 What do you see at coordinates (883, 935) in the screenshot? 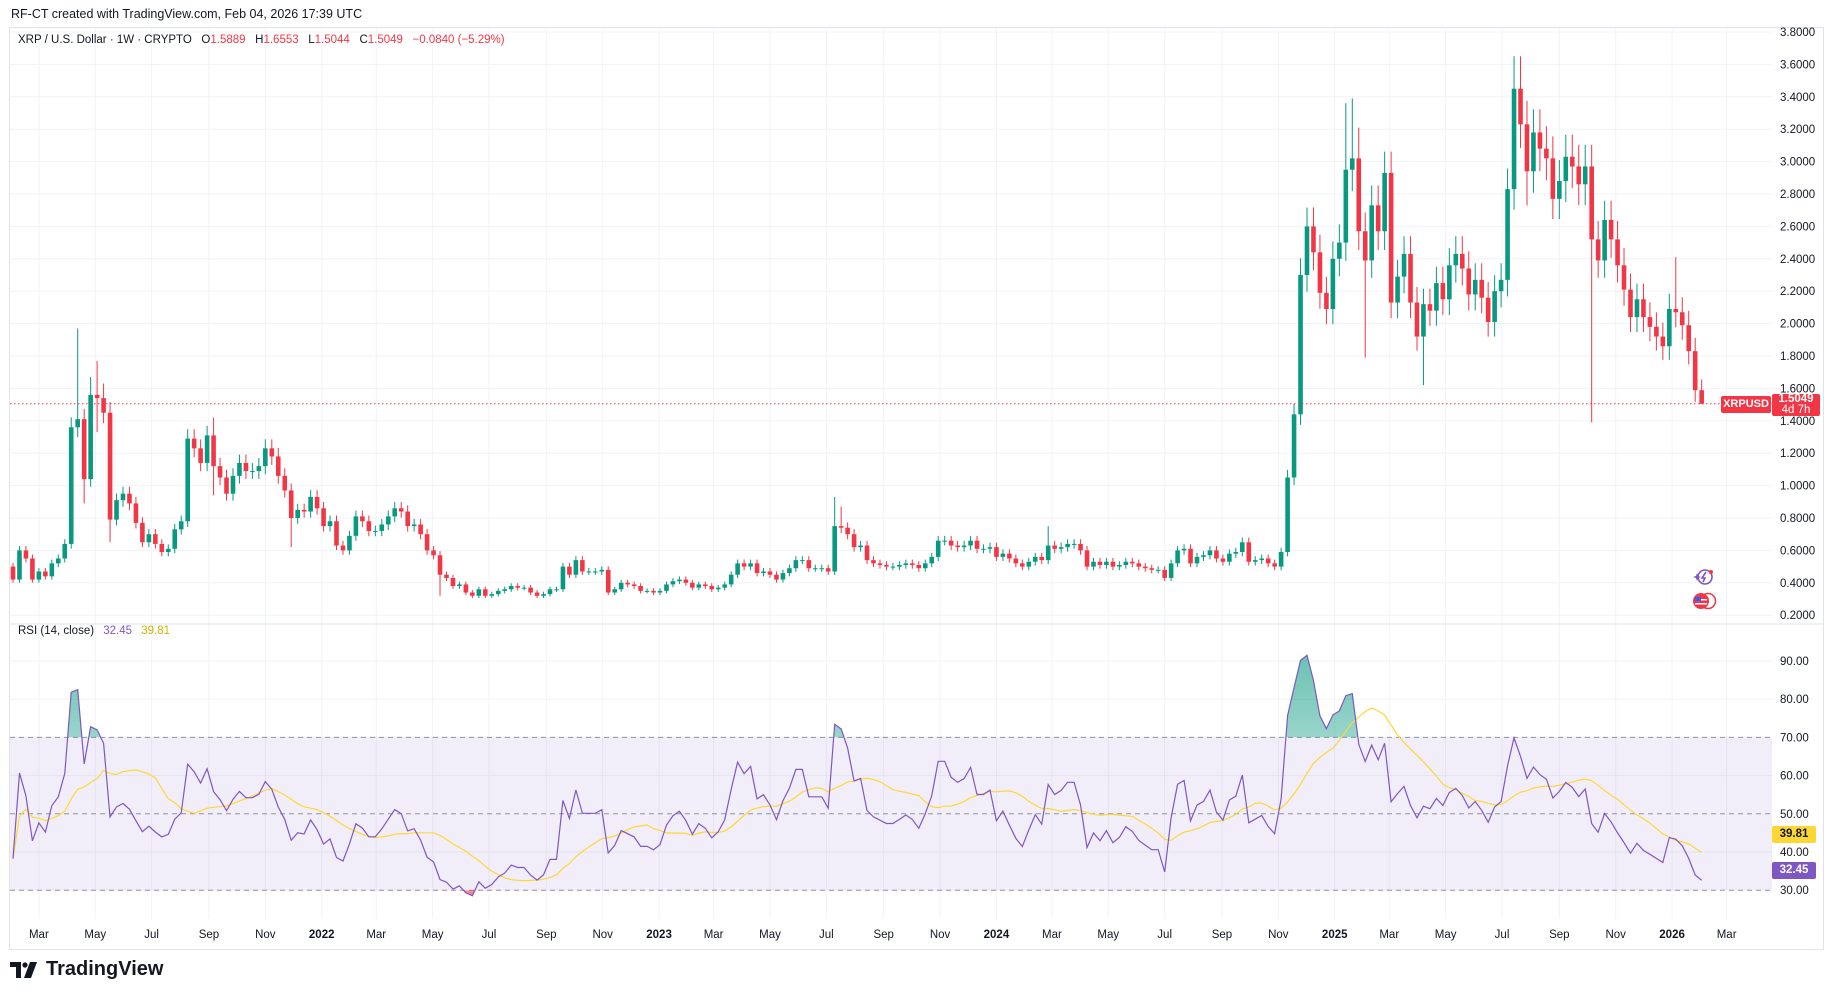
I see `time-axis-label: Sep` at bounding box center [883, 935].